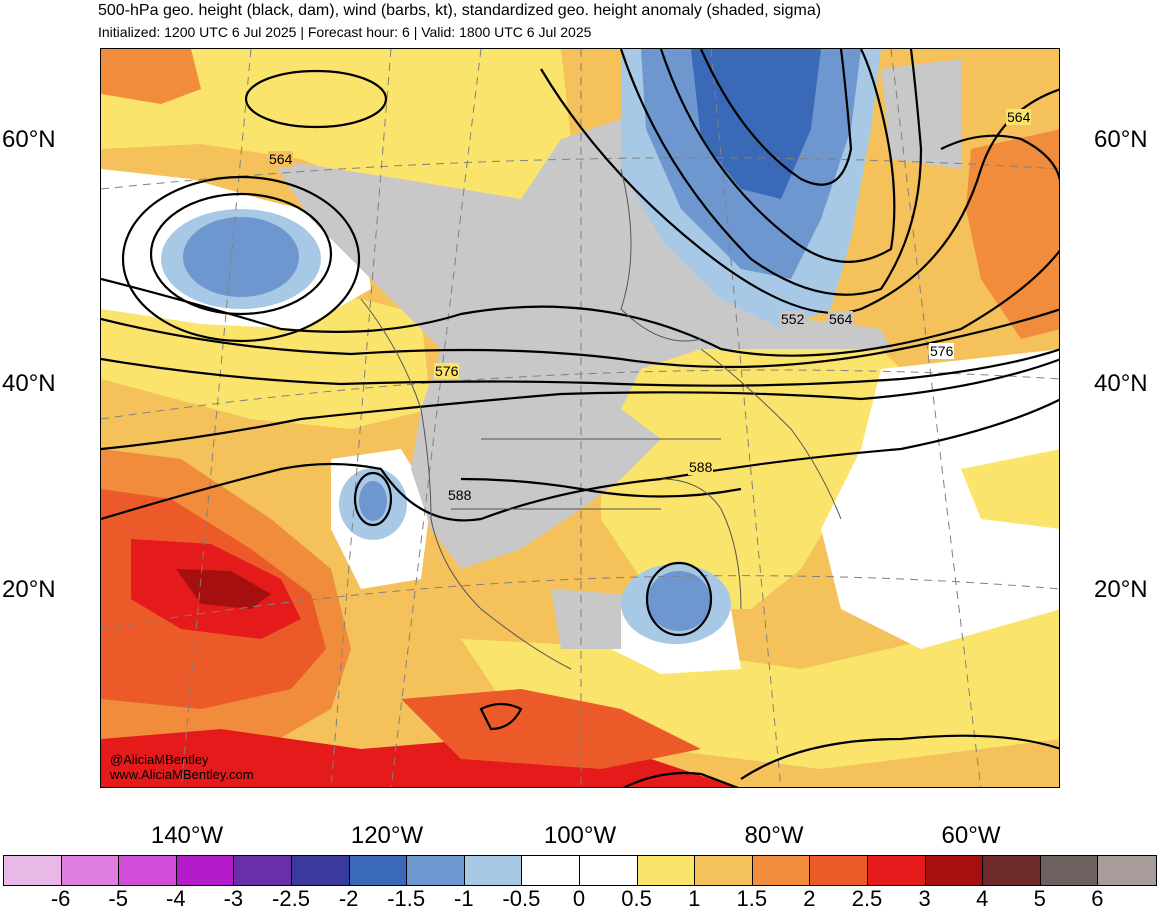  I want to click on lon-label: 60°W, so click(971, 835).